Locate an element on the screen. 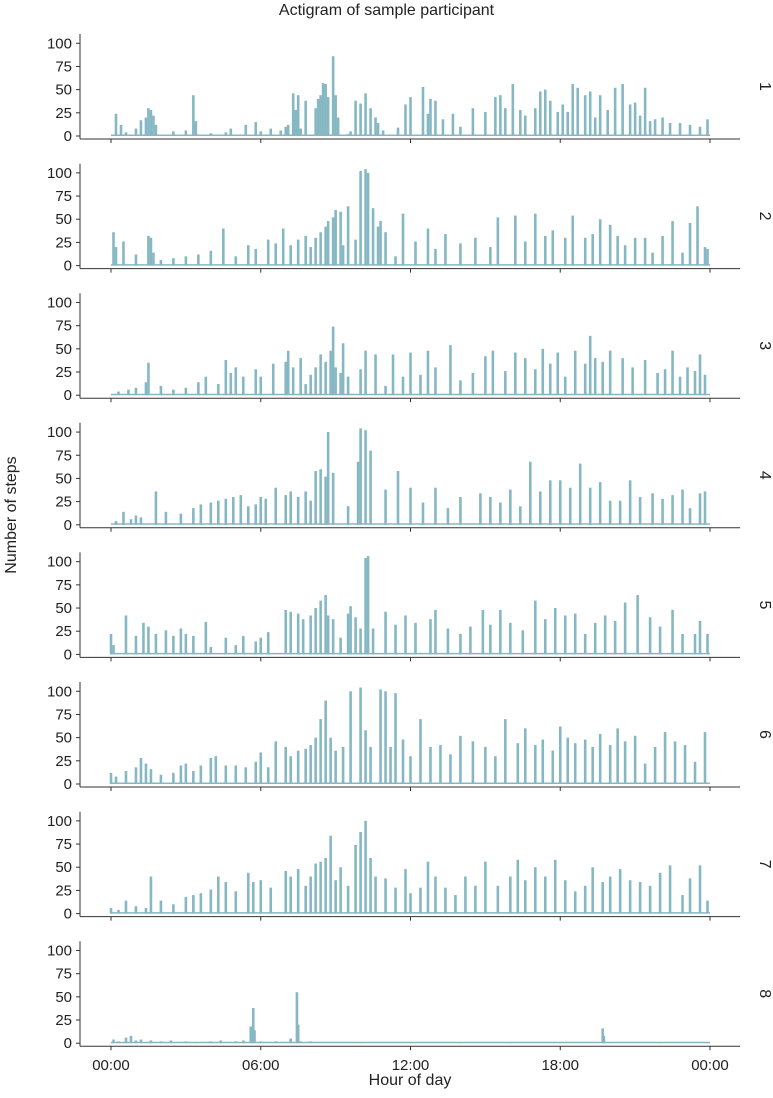 The height and width of the screenshot is (1098, 773). panel-4: 0 25 50 75 100 4 is located at coordinates (410, 478).